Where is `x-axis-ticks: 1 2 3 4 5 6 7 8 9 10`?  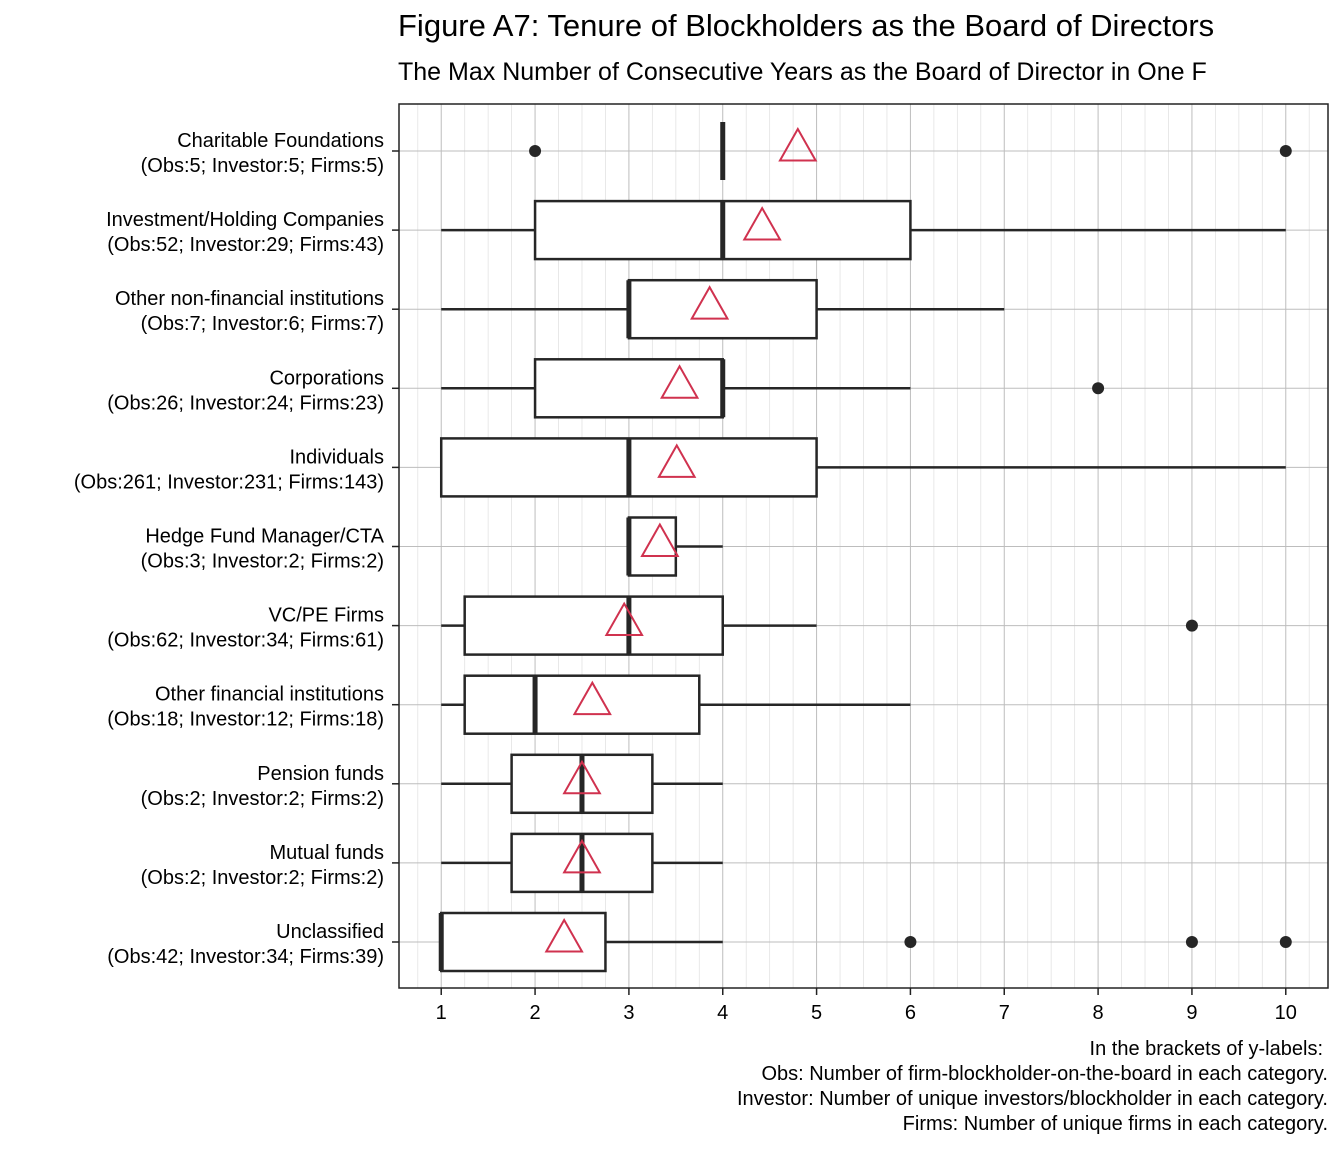
x-axis-ticks: 1 2 3 4 5 6 7 8 9 10 is located at coordinates (866, 1006).